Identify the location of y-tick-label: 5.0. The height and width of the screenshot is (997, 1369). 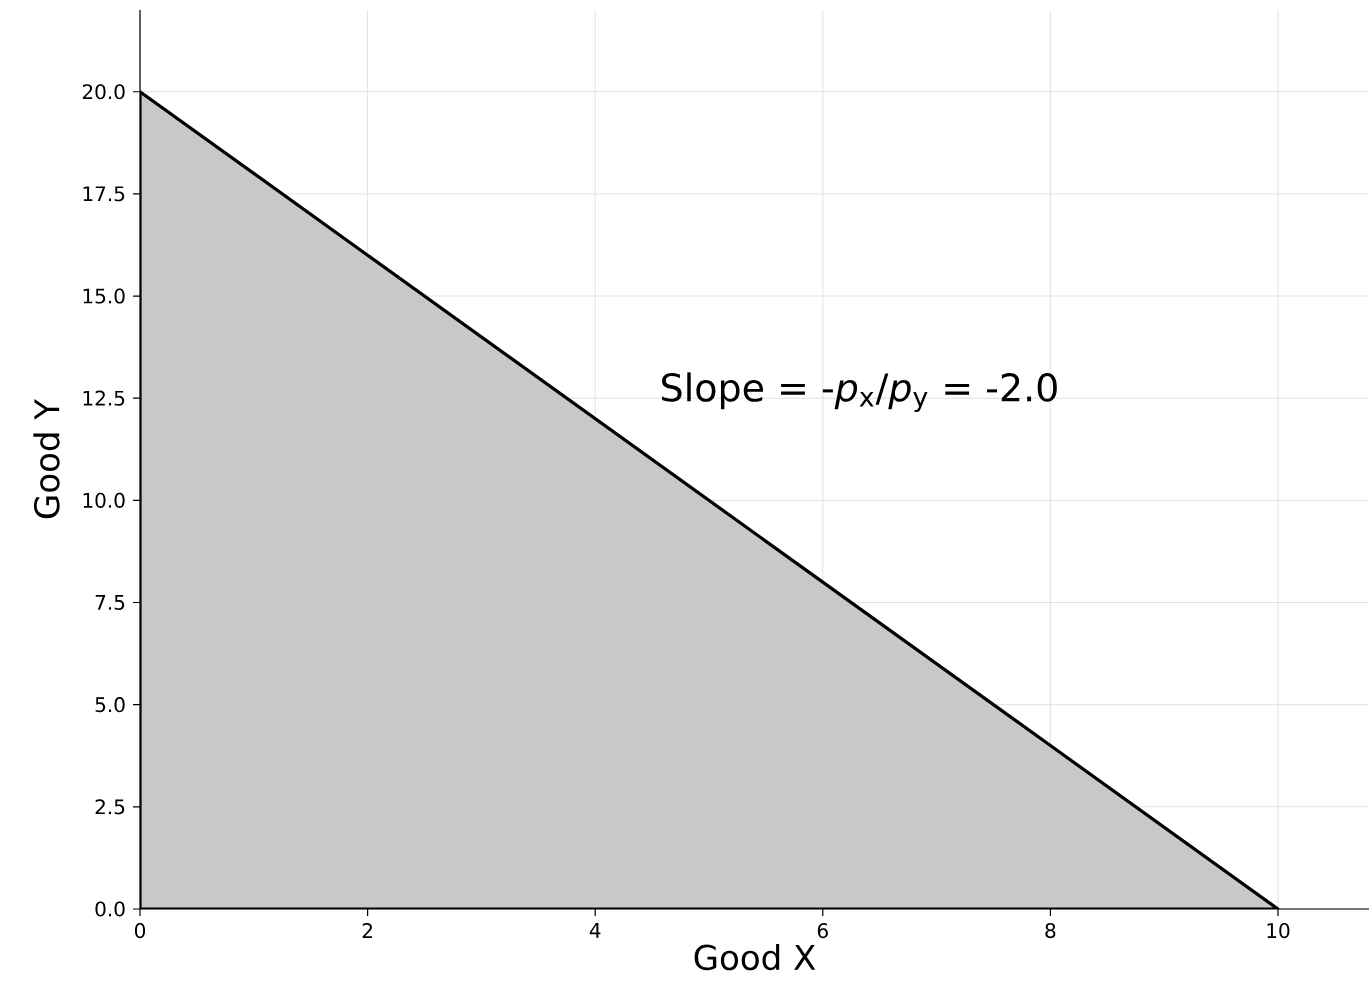
(110, 705).